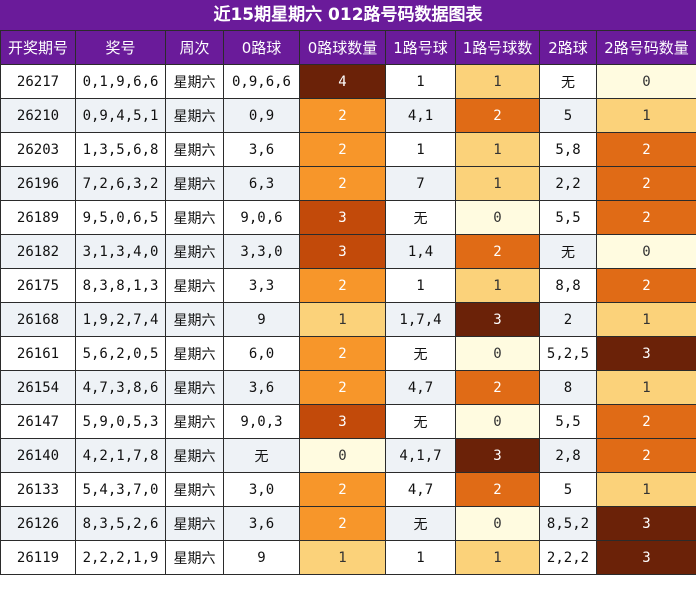 This screenshot has height=591, width=696. I want to click on cell-route2-balls: 5,8, so click(568, 149).